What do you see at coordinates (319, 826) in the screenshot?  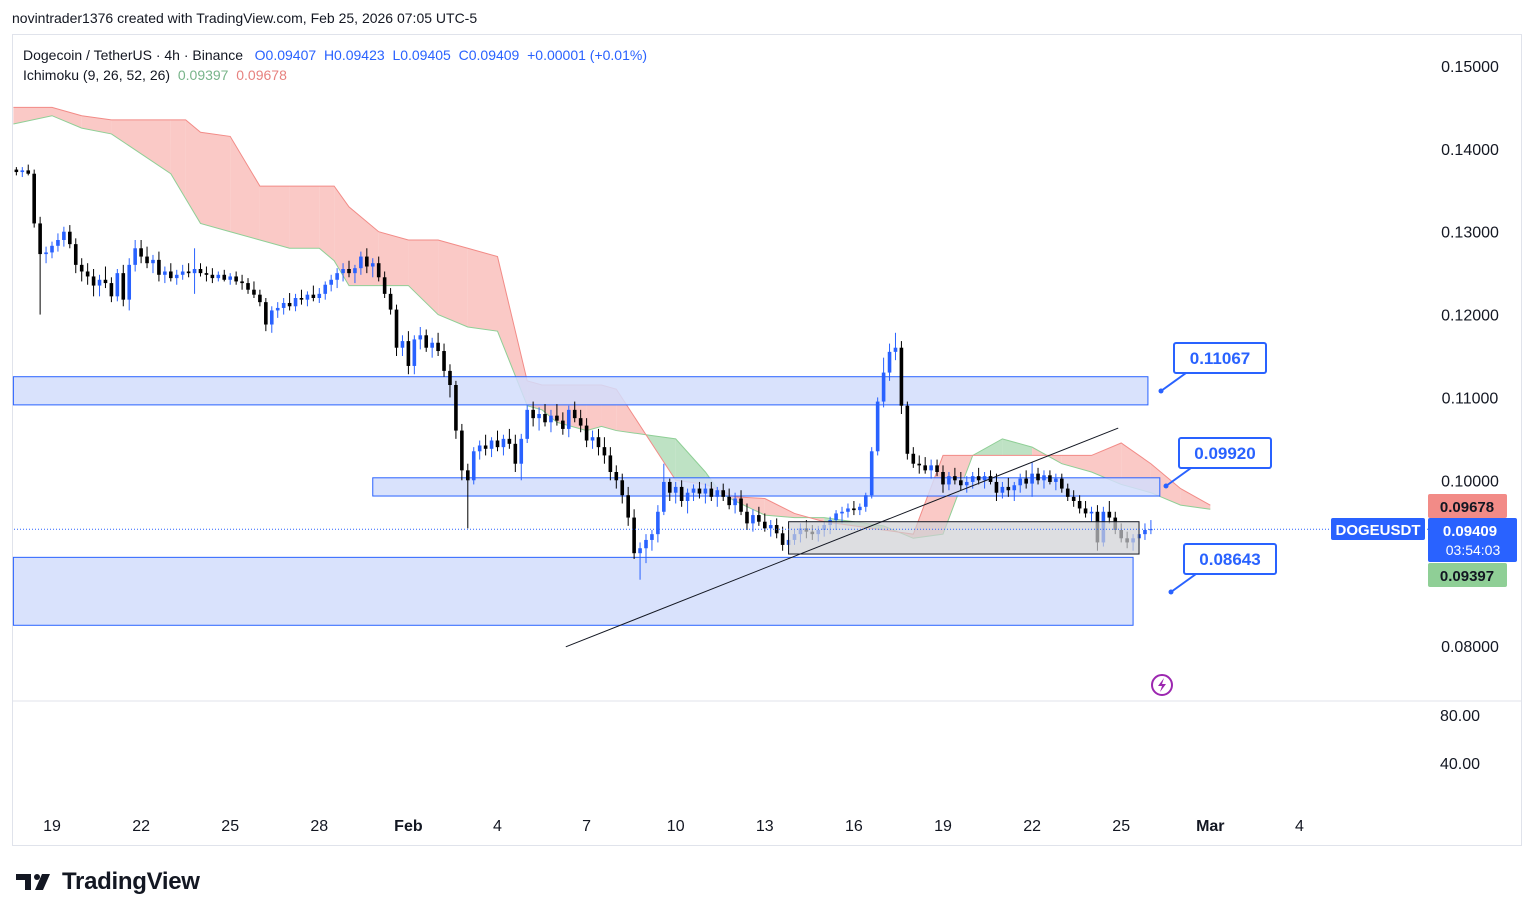 I see `x-tick-label: 28` at bounding box center [319, 826].